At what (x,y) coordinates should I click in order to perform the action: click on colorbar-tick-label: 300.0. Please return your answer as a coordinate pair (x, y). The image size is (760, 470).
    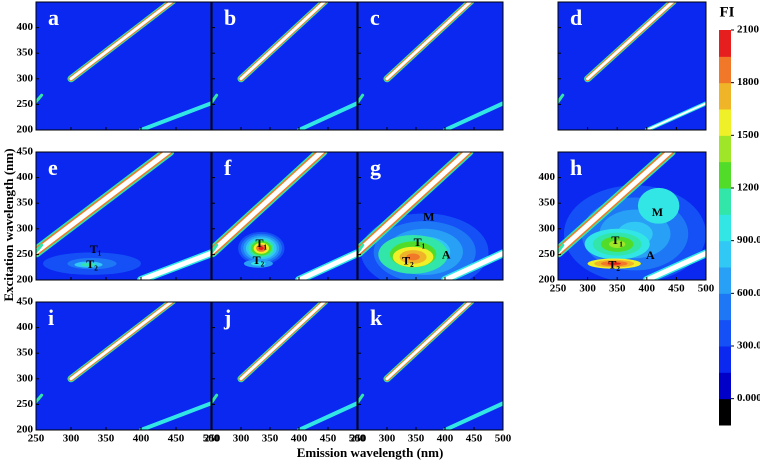
    Looking at the image, I should click on (748, 346).